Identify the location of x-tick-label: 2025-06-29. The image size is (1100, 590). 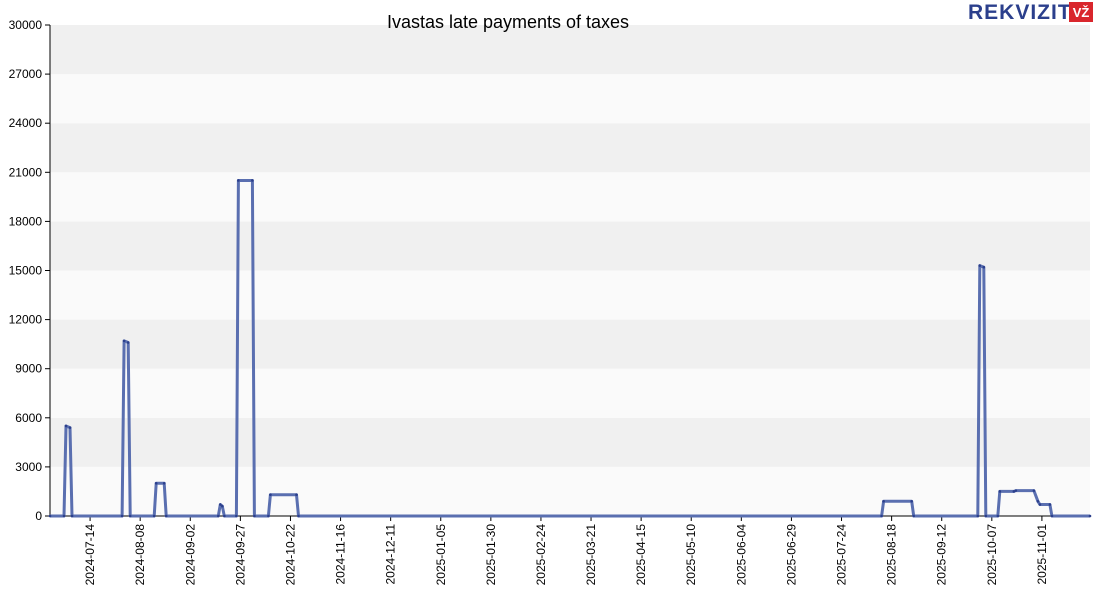
(791, 555).